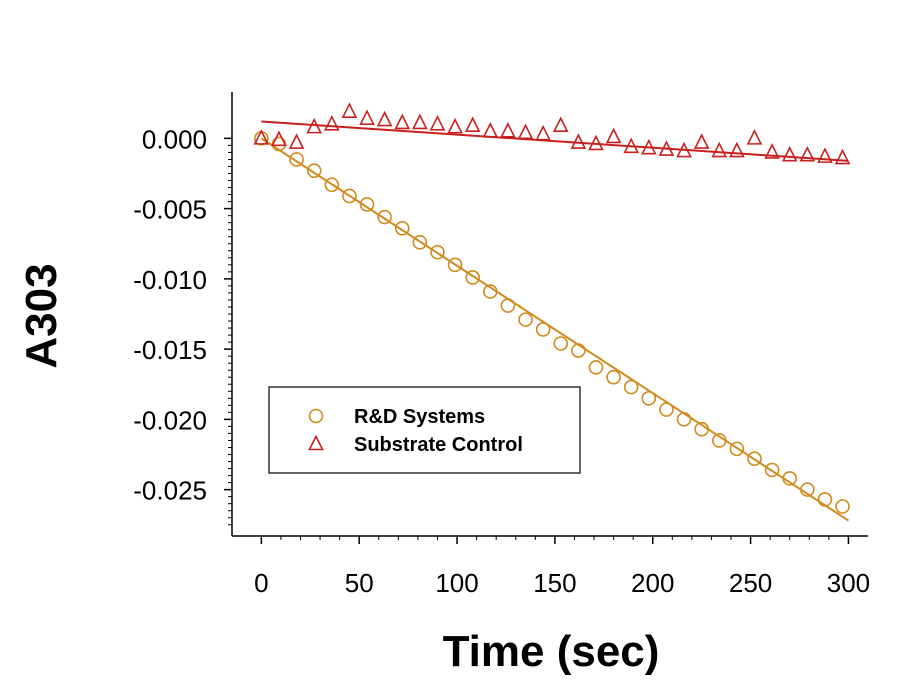  I want to click on legend-marker-rd-systems, so click(316, 416).